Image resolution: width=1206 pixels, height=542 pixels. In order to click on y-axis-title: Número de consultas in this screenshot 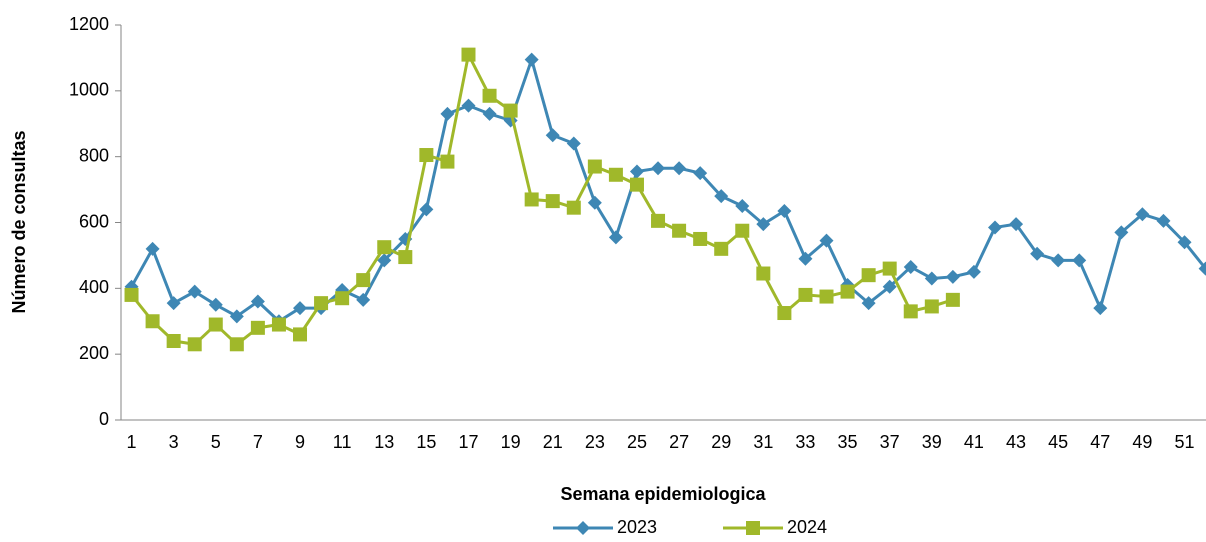, I will do `click(19, 221)`.